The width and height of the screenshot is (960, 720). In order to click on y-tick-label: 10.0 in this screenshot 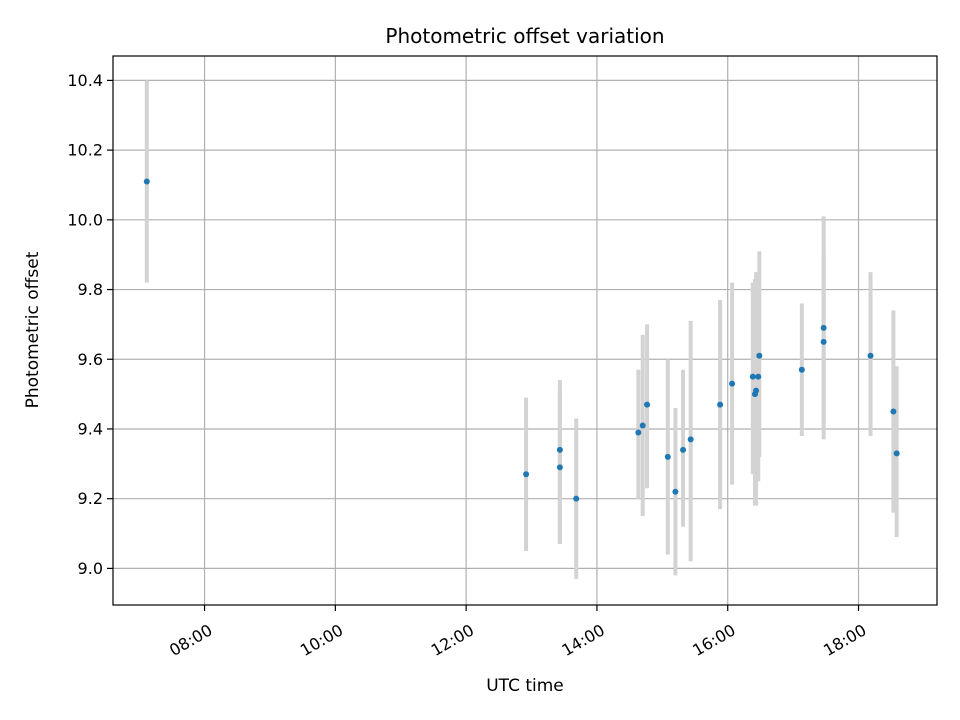, I will do `click(85, 219)`.